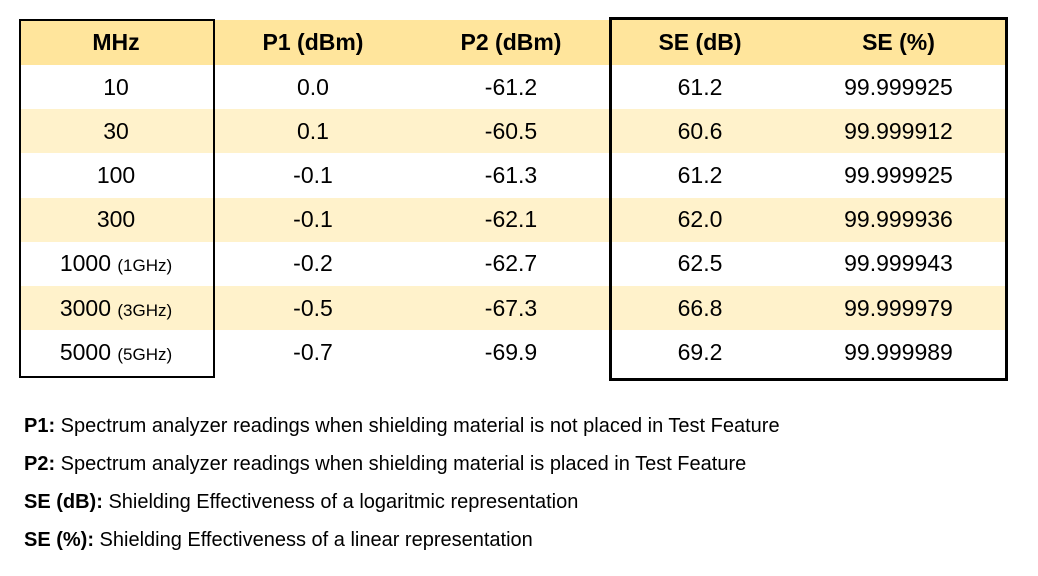 This screenshot has width=1038, height=576. Describe the element at coordinates (85, 307) in the screenshot. I see `cell-value: 3000` at that location.